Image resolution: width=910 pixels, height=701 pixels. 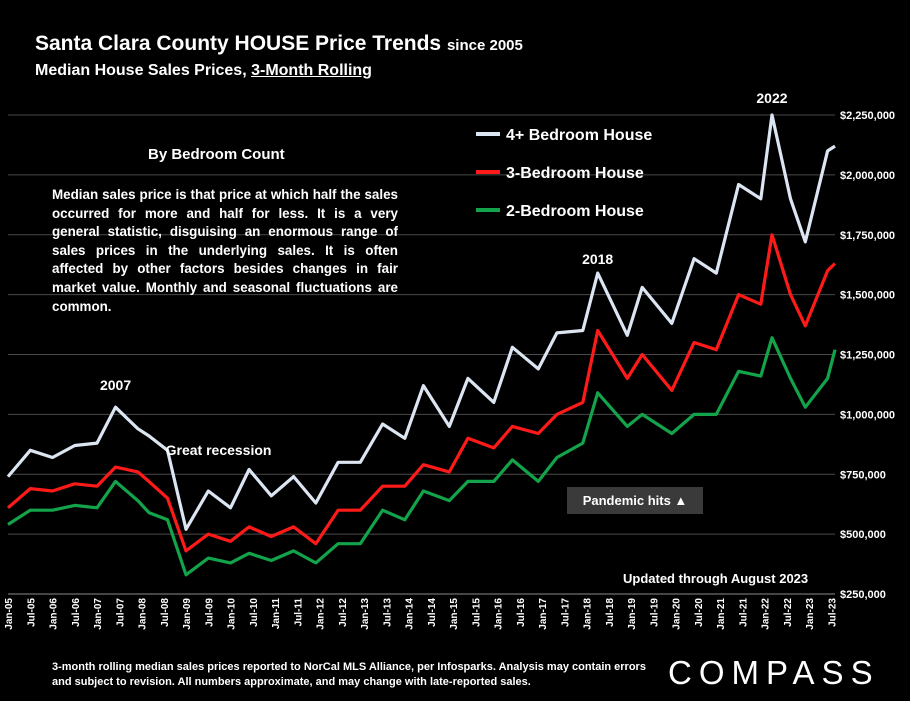 What do you see at coordinates (632, 614) in the screenshot?
I see `x-tick-label: Jan-19` at bounding box center [632, 614].